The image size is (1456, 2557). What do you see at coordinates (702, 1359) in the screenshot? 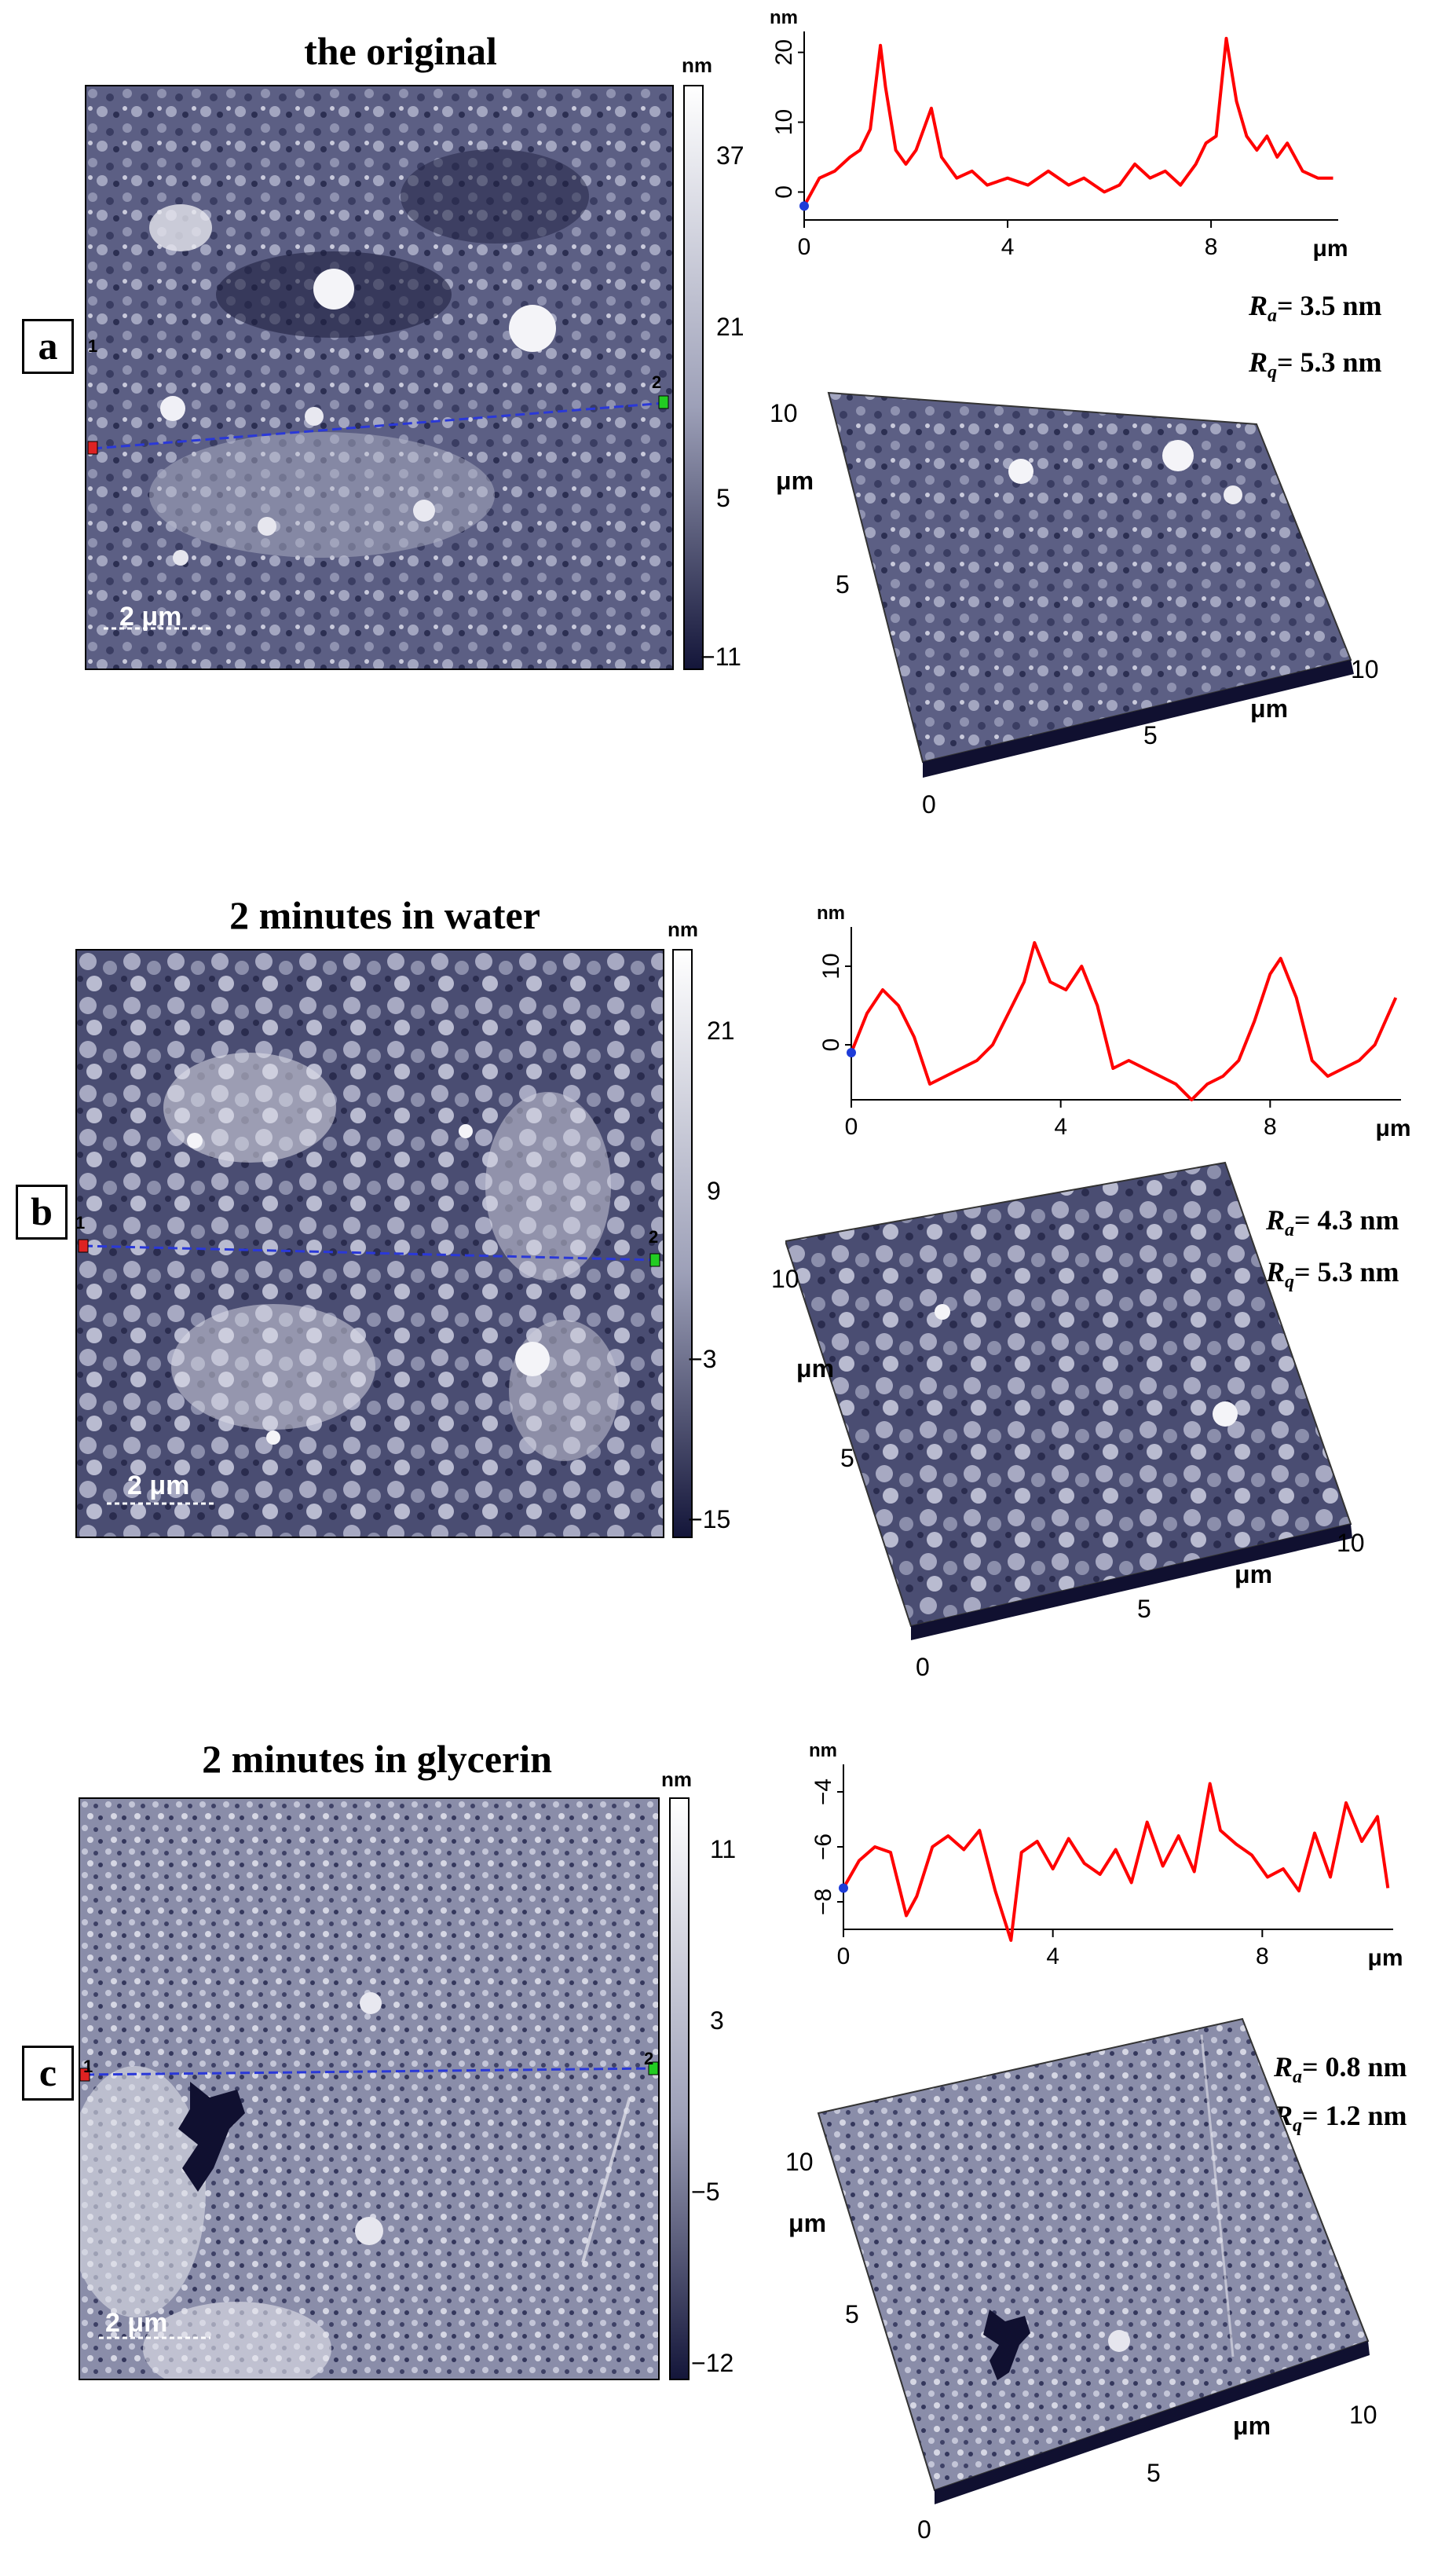
I see `colorbar-tick: −3` at bounding box center [702, 1359].